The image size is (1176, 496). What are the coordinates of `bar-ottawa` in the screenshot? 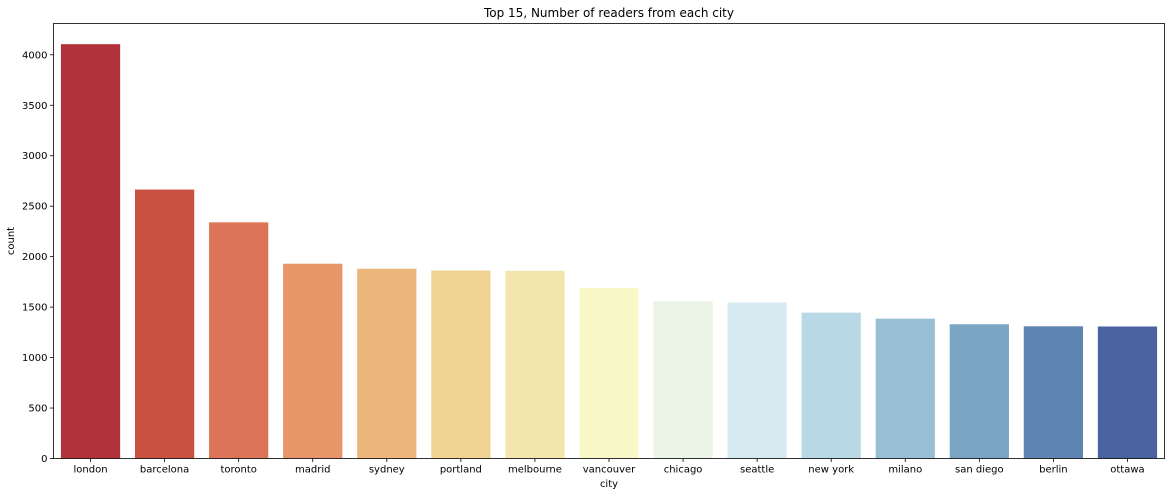 It's located at (1127, 392).